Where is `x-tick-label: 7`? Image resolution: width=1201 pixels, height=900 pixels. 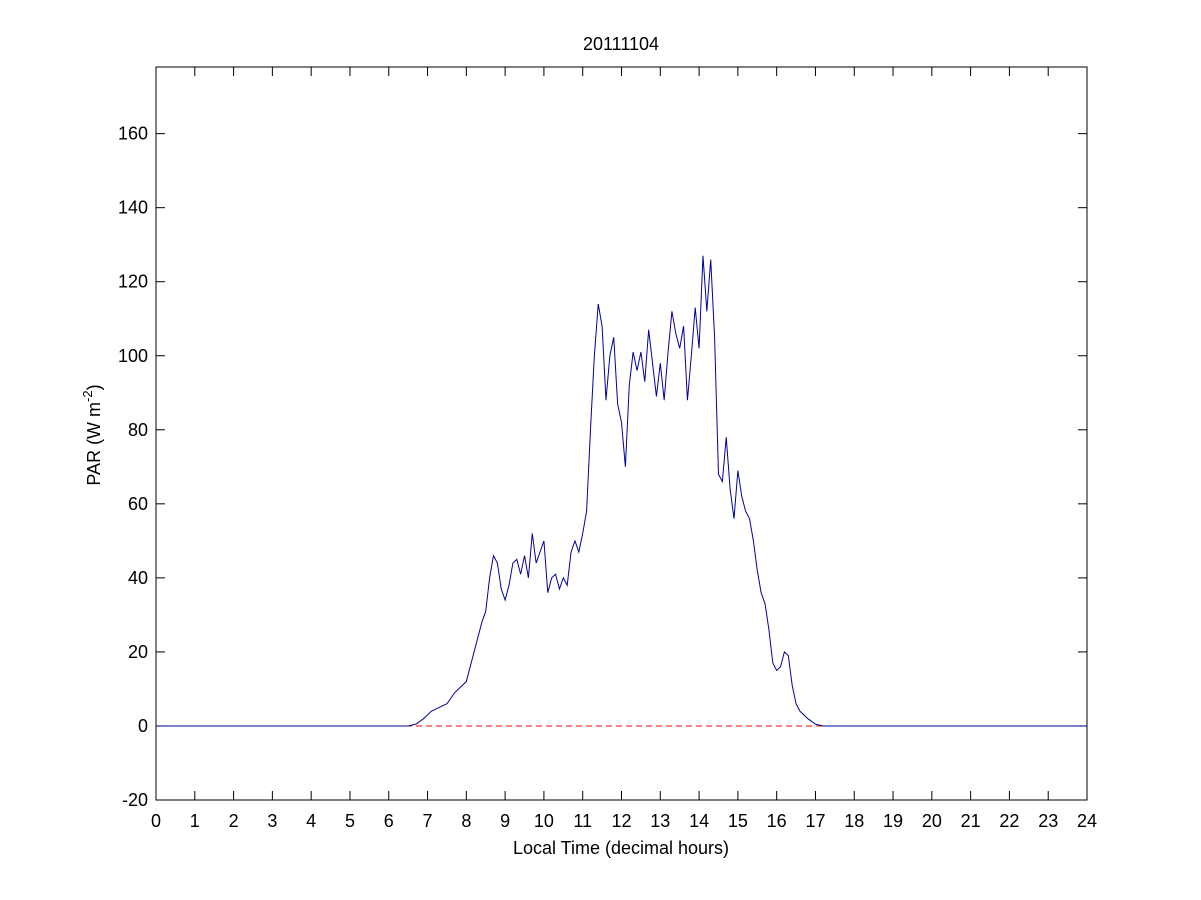 x-tick-label: 7 is located at coordinates (428, 821).